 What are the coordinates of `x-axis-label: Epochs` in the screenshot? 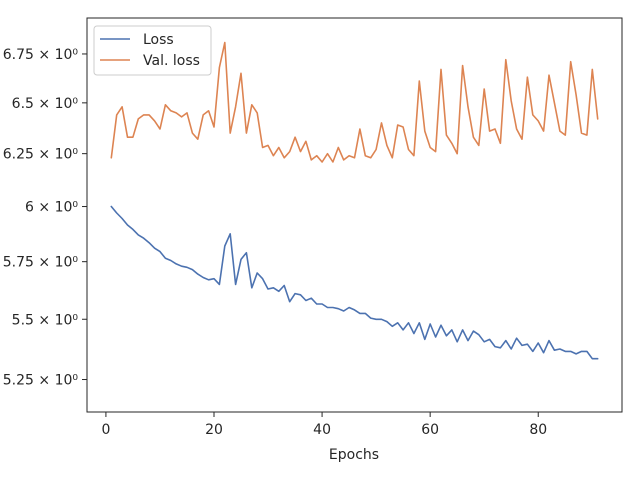 It's located at (354, 455).